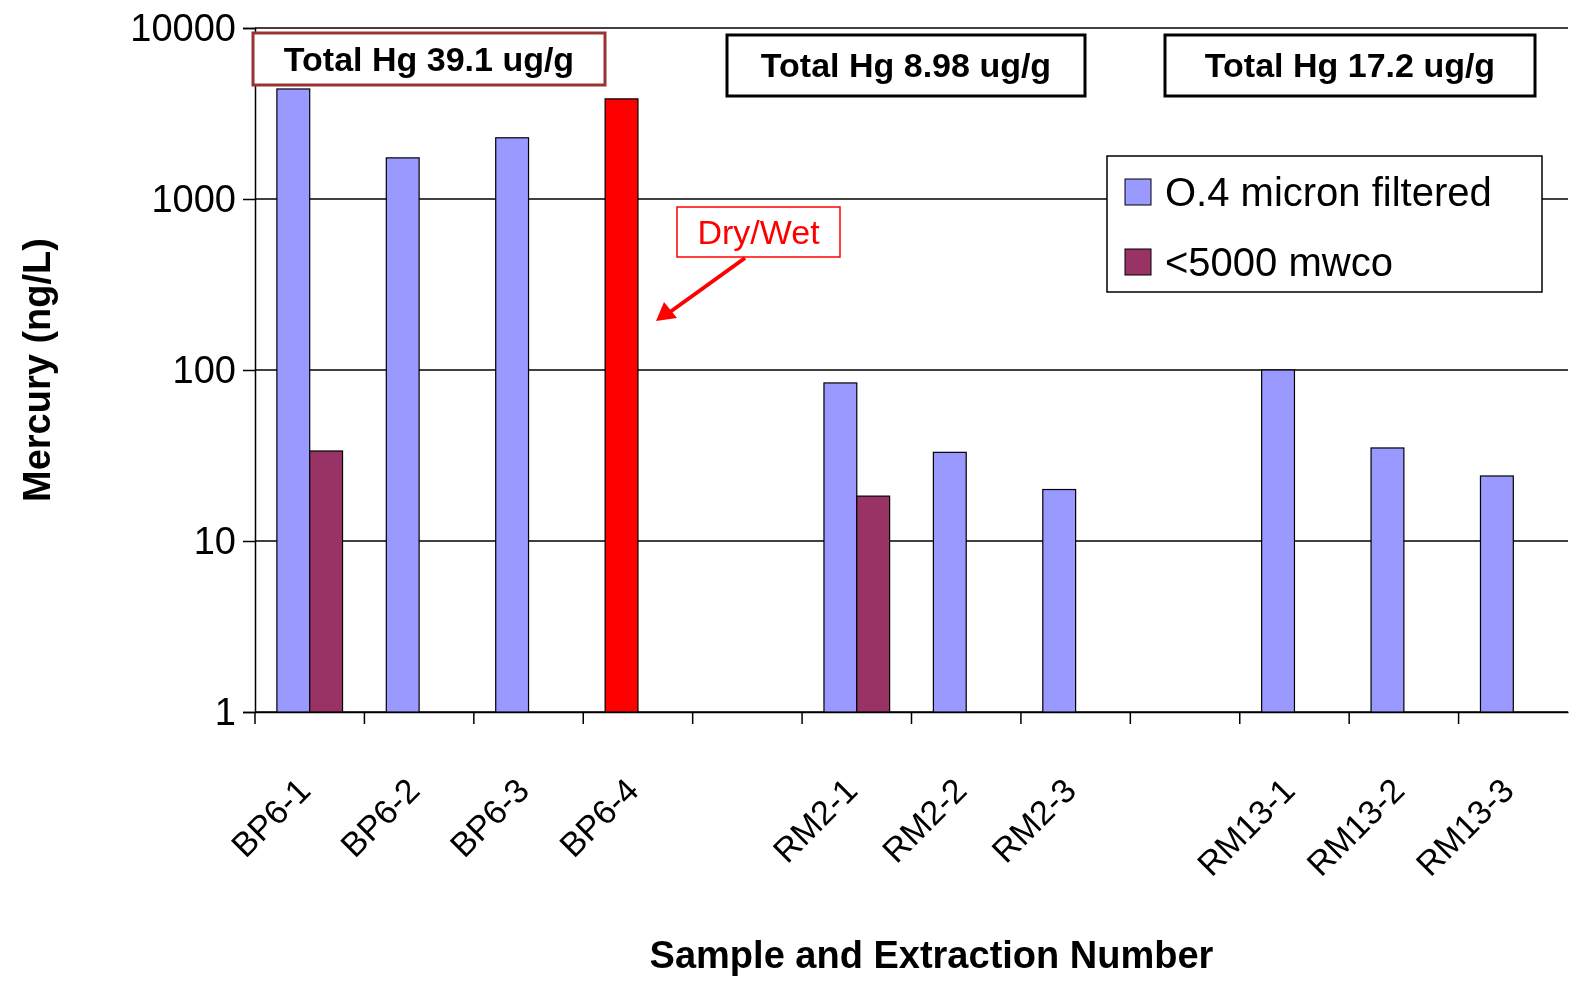 The image size is (1585, 990). What do you see at coordinates (1279, 262) in the screenshot?
I see `legend-label: <5000 mwco` at bounding box center [1279, 262].